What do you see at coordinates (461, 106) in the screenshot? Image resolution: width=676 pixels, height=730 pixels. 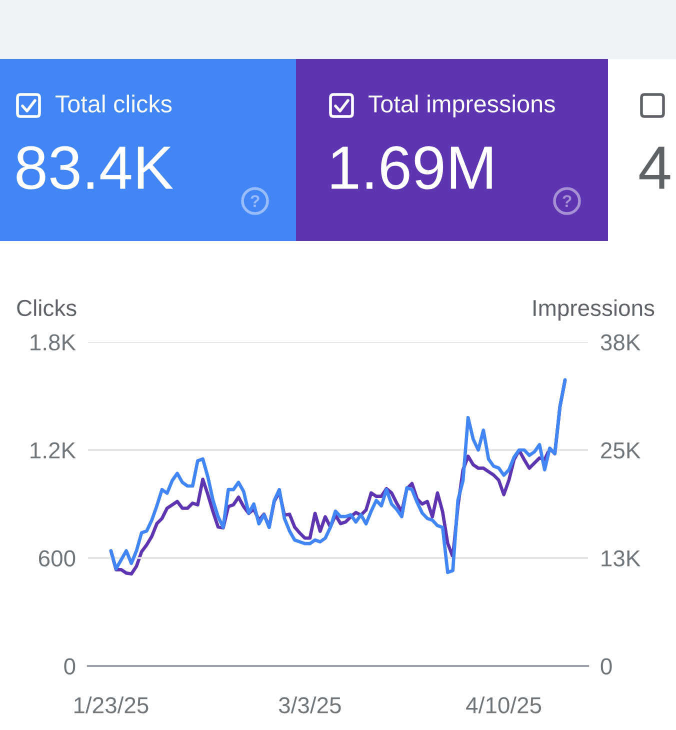 I see `text: Total impressions` at bounding box center [461, 106].